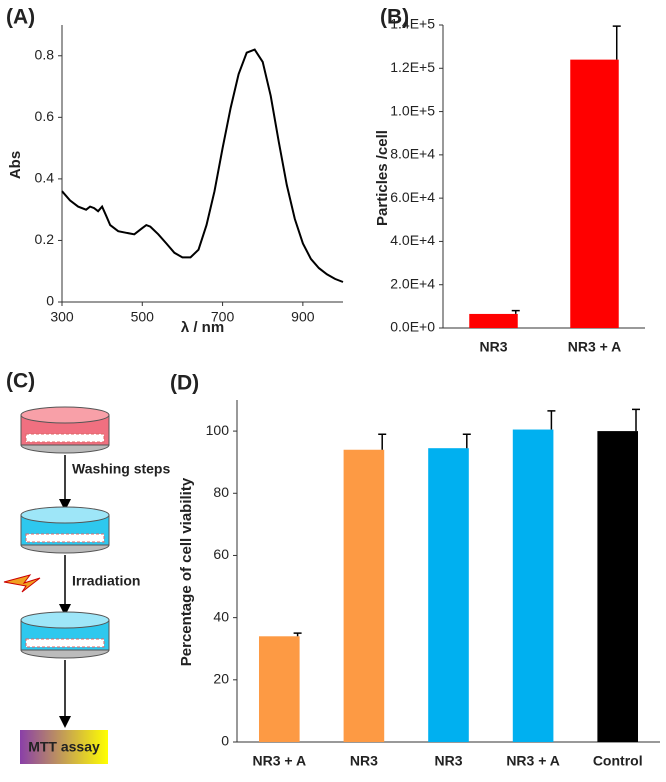 This screenshot has width=666, height=782. Describe the element at coordinates (106, 581) in the screenshot. I see `step-label: Irradiation` at that location.